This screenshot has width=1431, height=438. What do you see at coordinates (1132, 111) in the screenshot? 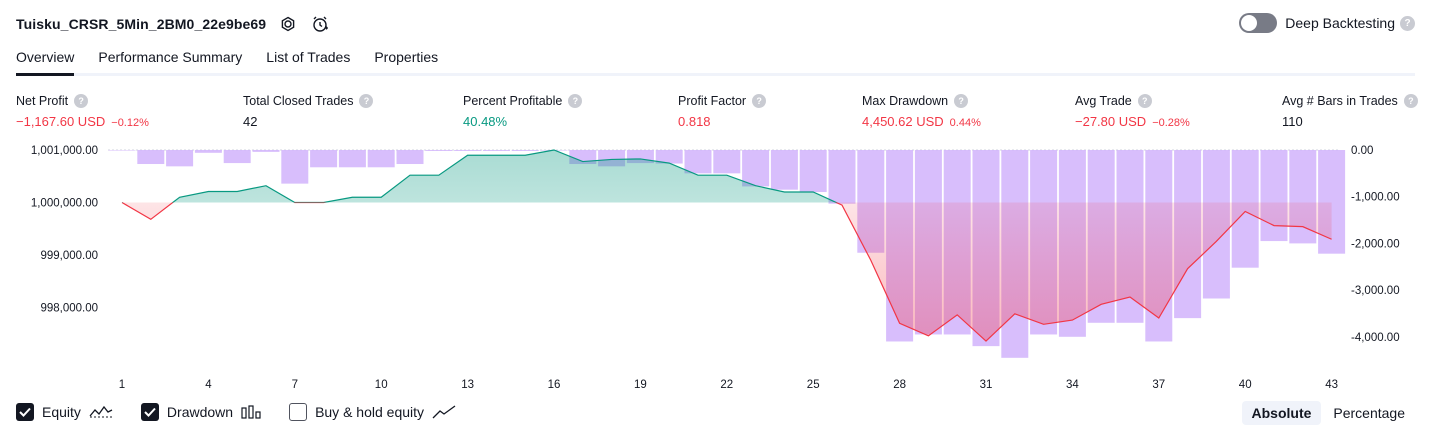
I see `stat-avg-trade: Avg Trade? −27.80 USD −0.28%` at bounding box center [1132, 111].